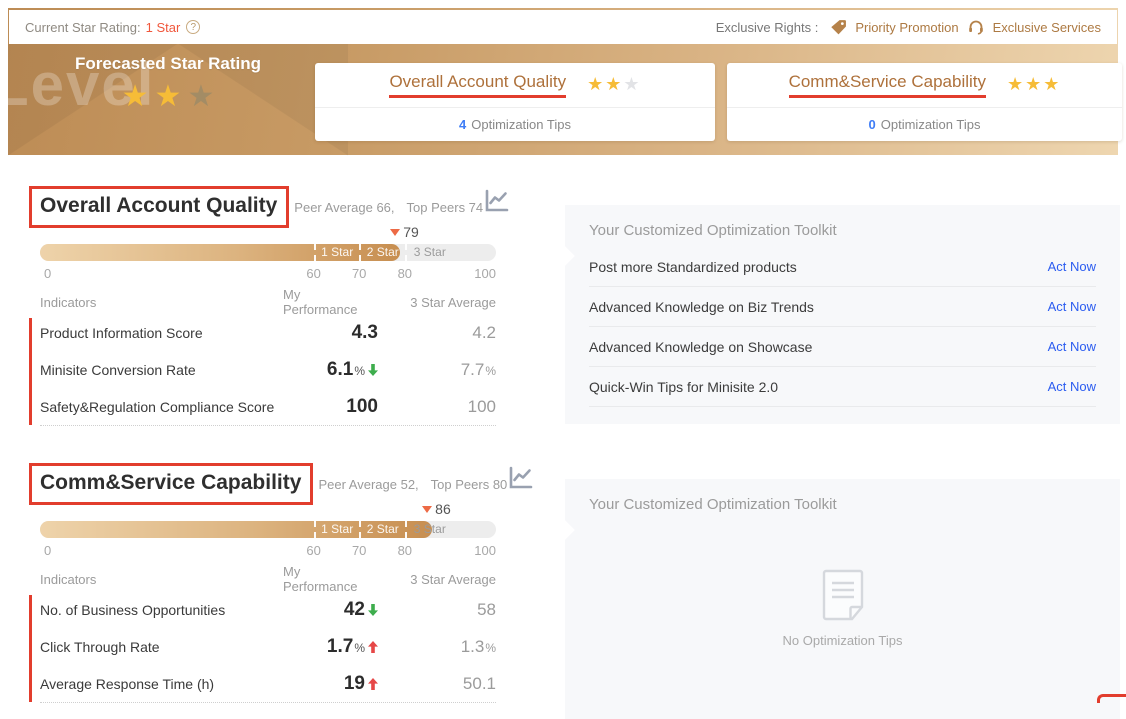 The image size is (1126, 719). What do you see at coordinates (268, 646) in the screenshot?
I see `table-row: Click Through Rate 1.7 % 1.3 %` at bounding box center [268, 646].